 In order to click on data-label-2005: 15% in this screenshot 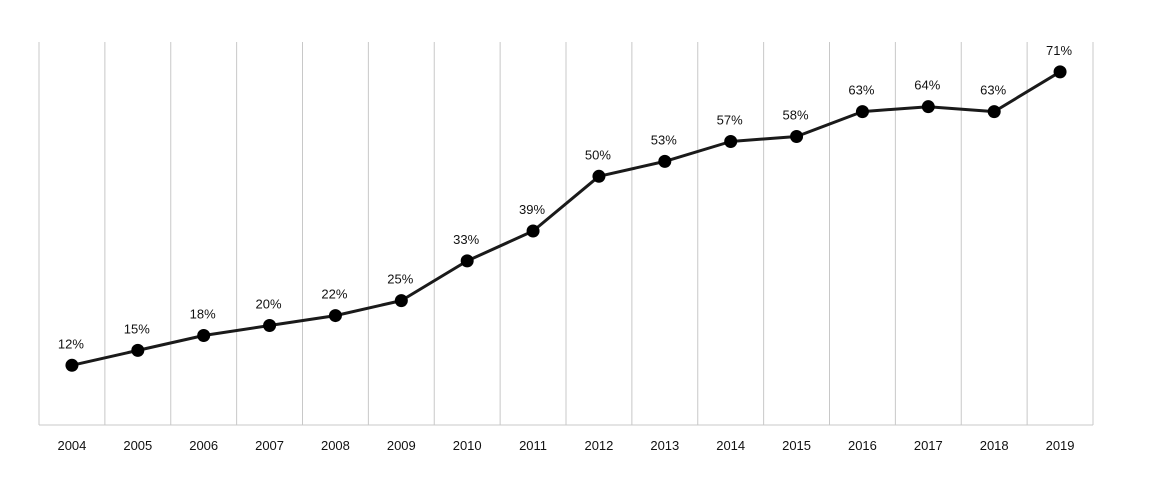, I will do `click(137, 328)`.